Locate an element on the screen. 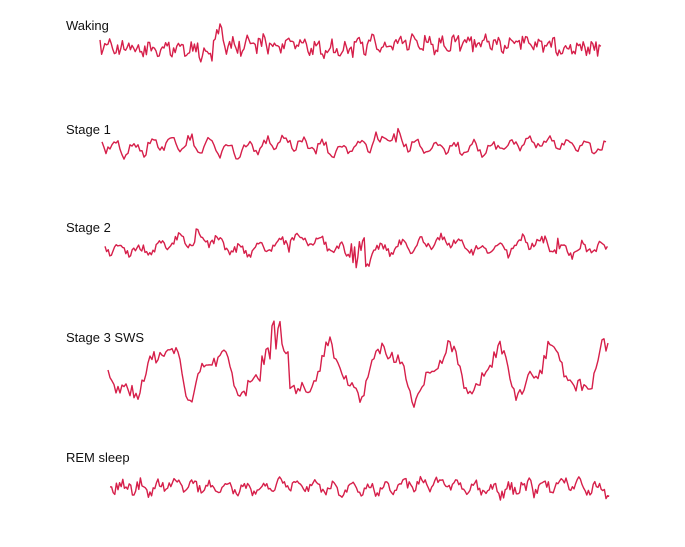 Image resolution: width=685 pixels, height=547 pixels. eeg-trace-waking is located at coordinates (350, 43).